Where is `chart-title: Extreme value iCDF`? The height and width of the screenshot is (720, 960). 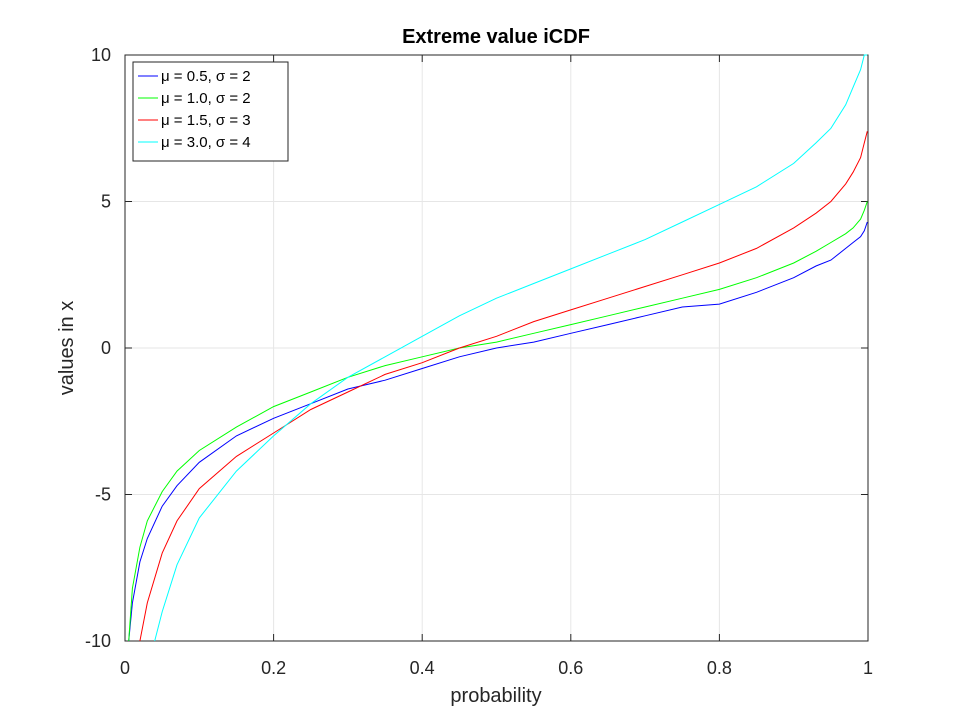 chart-title: Extreme value iCDF is located at coordinates (496, 37).